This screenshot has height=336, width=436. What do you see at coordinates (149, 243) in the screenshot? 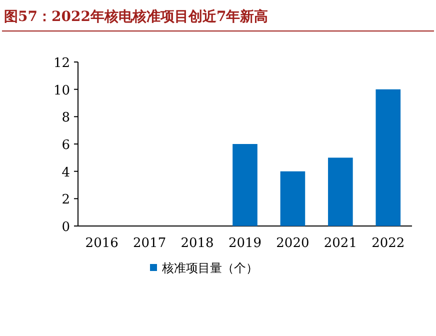
I see `x-tick-label: 2017` at bounding box center [149, 243].